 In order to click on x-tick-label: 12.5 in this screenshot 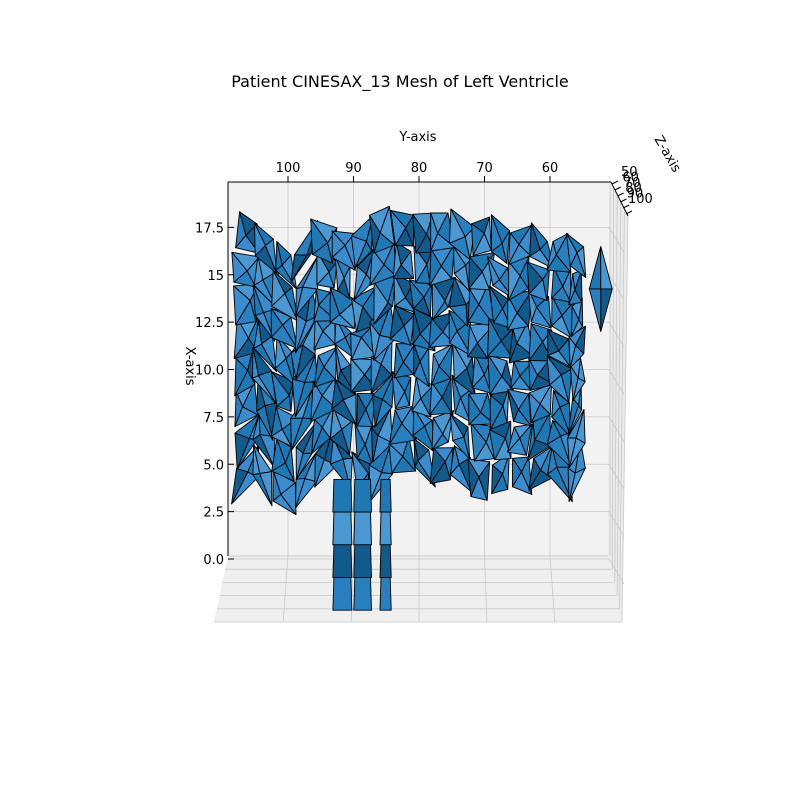, I will do `click(209, 323)`.